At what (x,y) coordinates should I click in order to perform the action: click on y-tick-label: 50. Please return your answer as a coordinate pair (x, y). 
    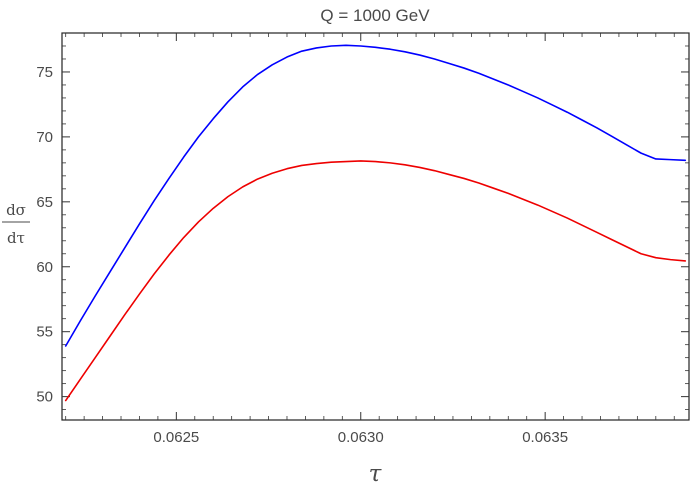
    Looking at the image, I should click on (44, 397).